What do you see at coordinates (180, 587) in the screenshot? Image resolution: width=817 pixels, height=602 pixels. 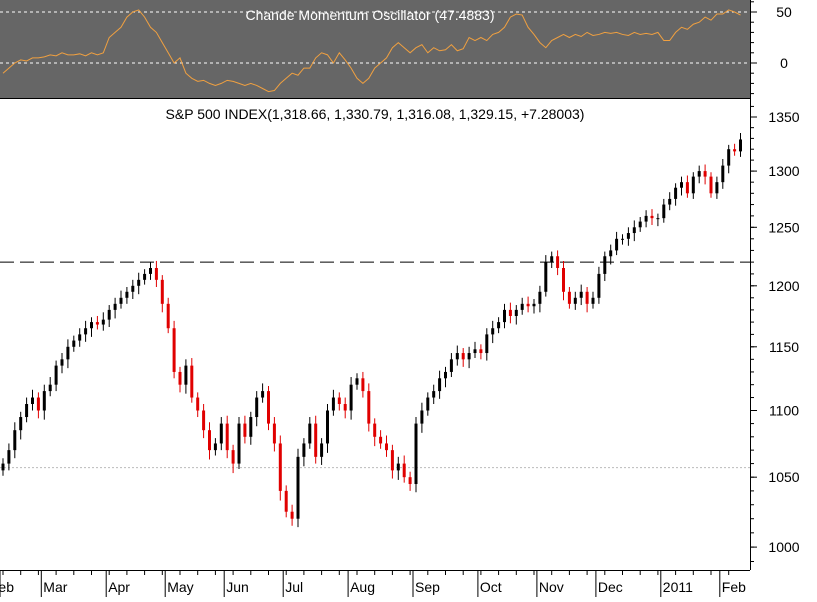 I see `x-tick-label: May` at bounding box center [180, 587].